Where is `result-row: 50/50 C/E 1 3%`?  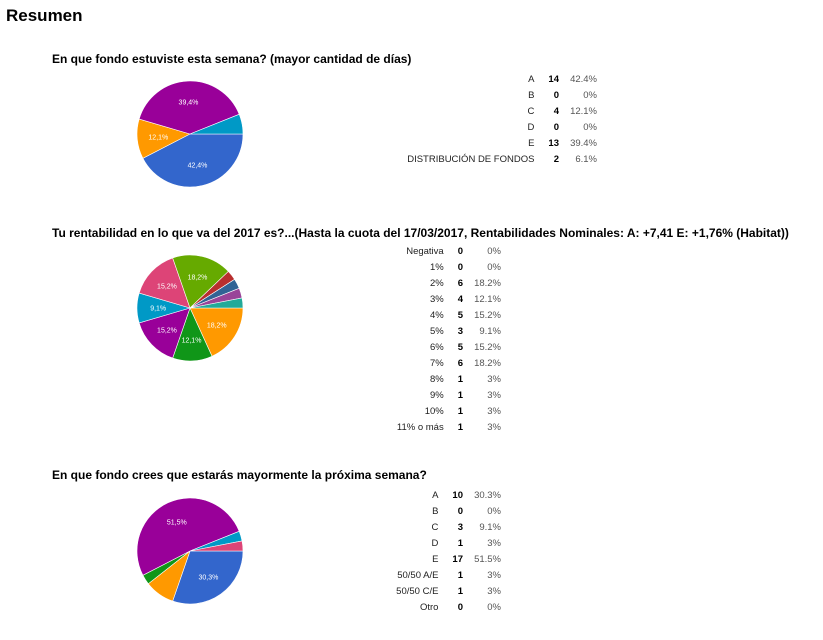
result-row: 50/50 C/E 1 3% is located at coordinates (448, 592).